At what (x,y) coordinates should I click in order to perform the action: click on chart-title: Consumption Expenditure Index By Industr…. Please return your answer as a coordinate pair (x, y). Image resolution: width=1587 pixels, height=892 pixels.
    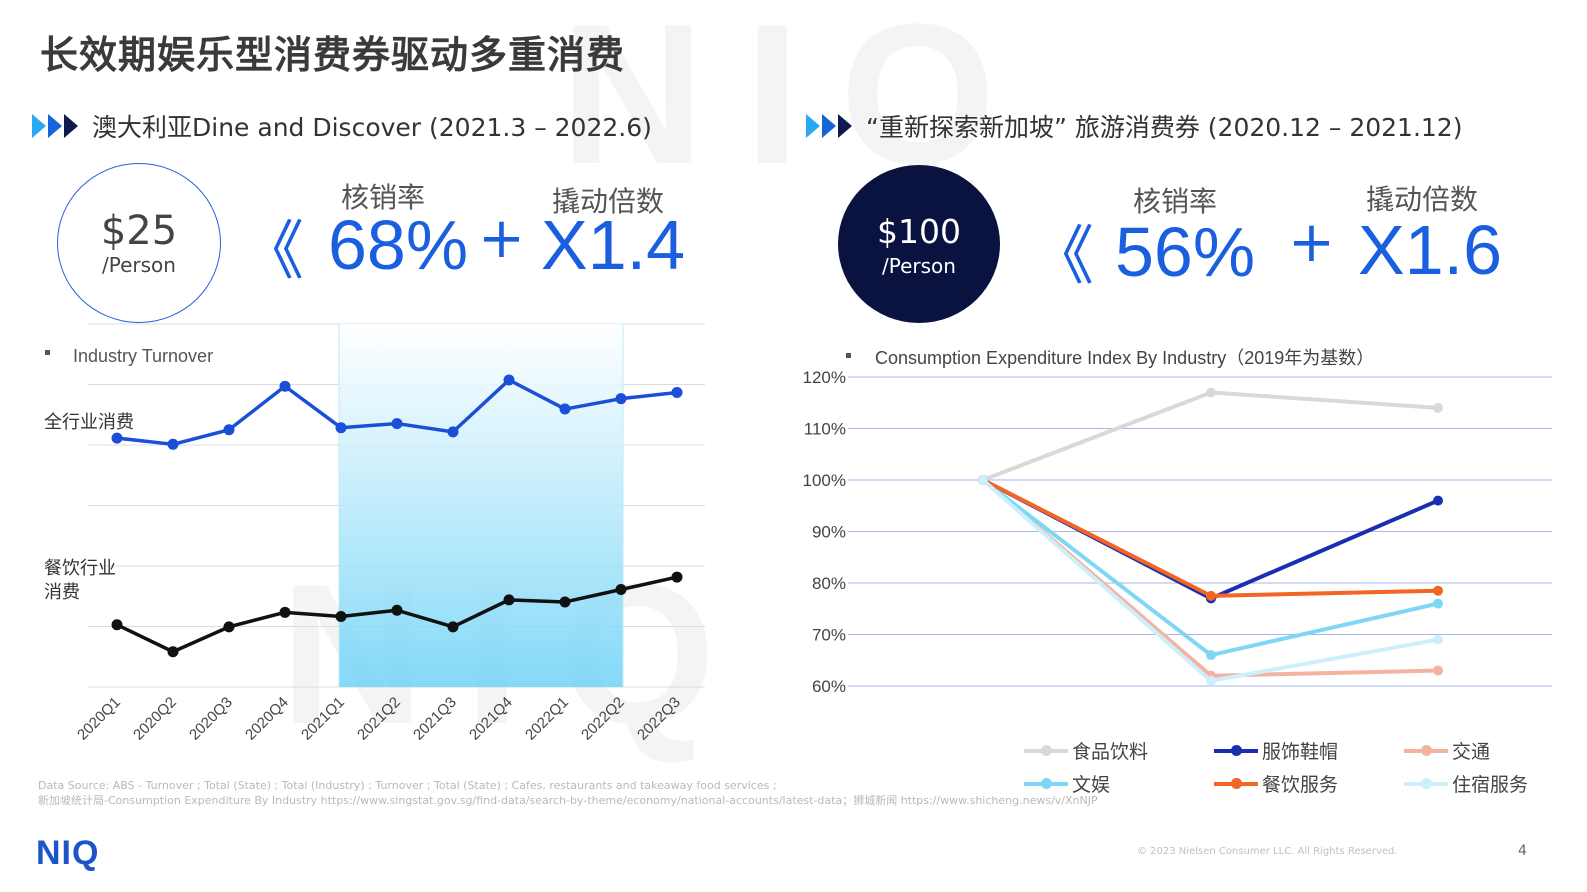
    Looking at the image, I should click on (1124, 358).